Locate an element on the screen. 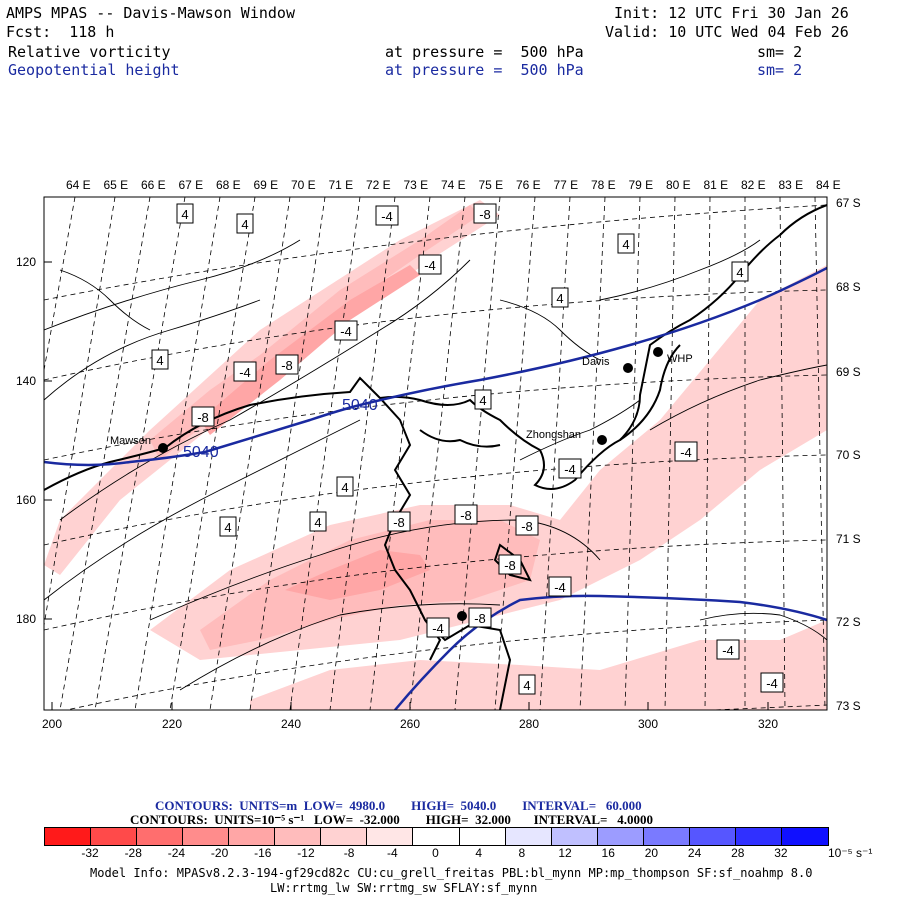 The width and height of the screenshot is (900, 900). colorbar-label: 12 is located at coordinates (565, 853).